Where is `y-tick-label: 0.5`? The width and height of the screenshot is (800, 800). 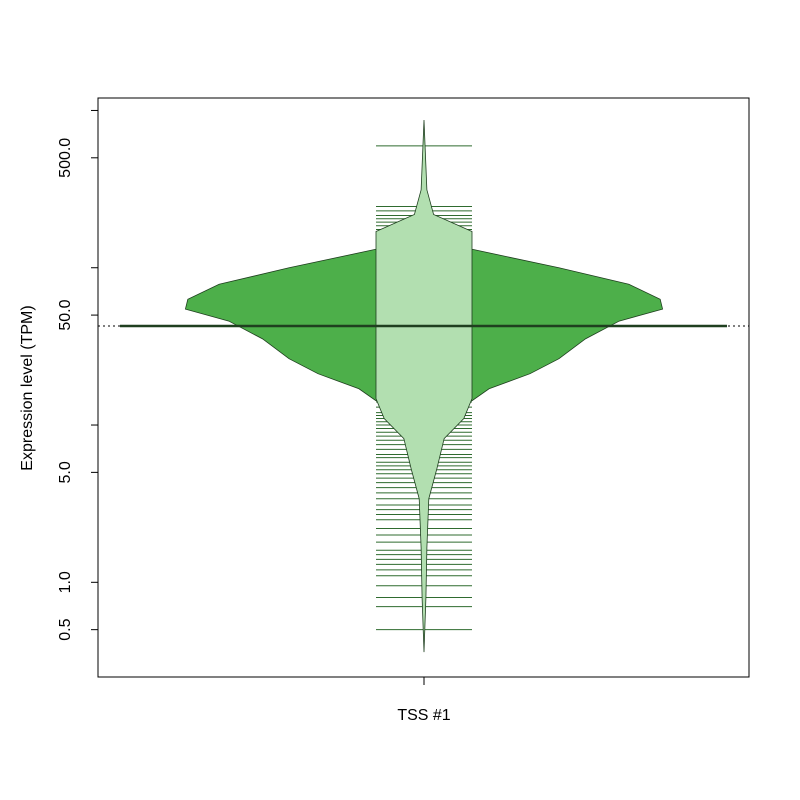
y-tick-label: 0.5 is located at coordinates (65, 629).